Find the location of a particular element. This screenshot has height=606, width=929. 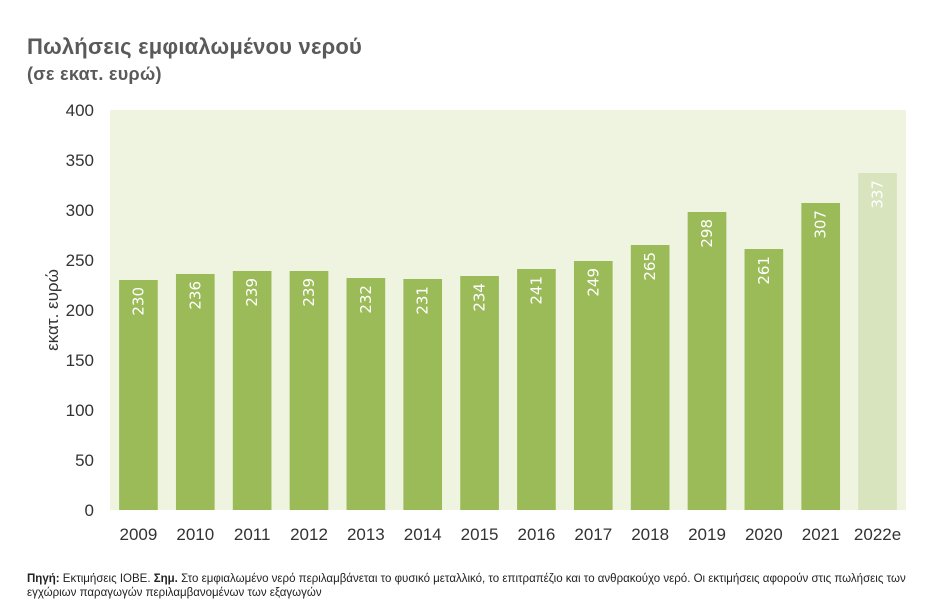

y-tick-label: 0 is located at coordinates (89, 510).